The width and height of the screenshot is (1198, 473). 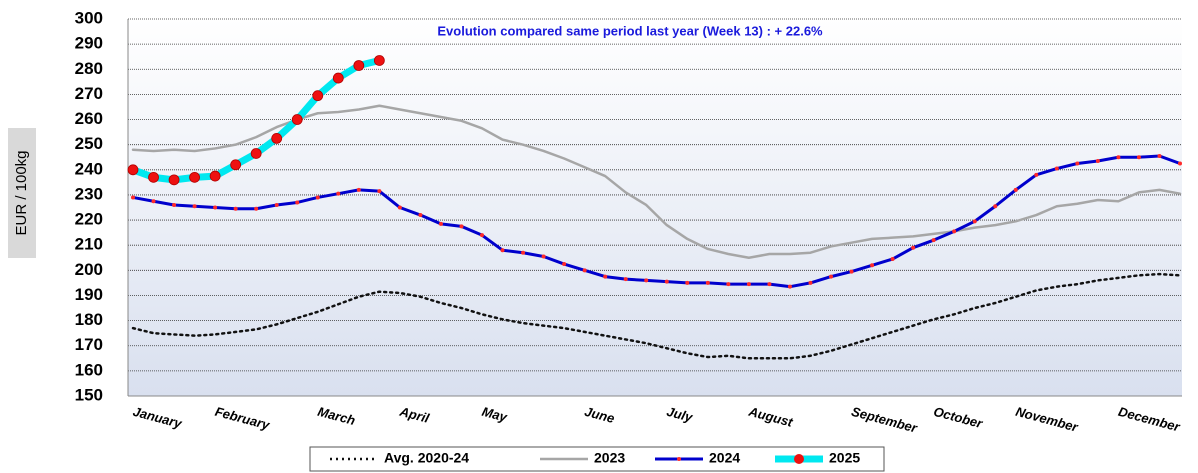 What do you see at coordinates (157, 418) in the screenshot?
I see `x-tick-label: January` at bounding box center [157, 418].